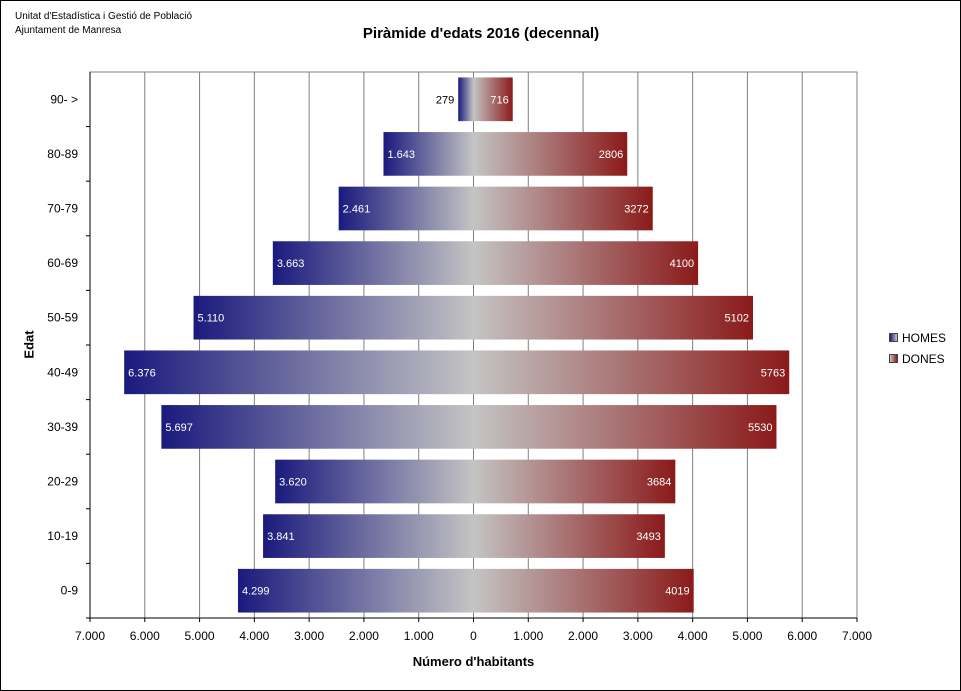 Image resolution: width=961 pixels, height=691 pixels. I want to click on legend-item-dones: DONES, so click(917, 358).